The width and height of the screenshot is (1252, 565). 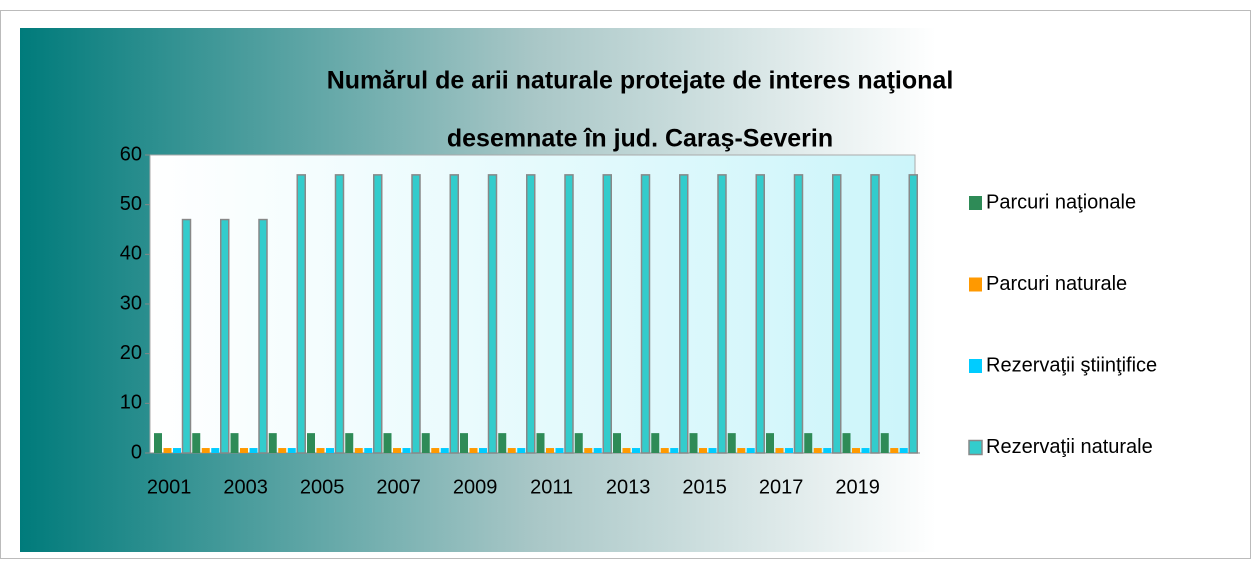 What do you see at coordinates (704, 487) in the screenshot?
I see `x-tick-label: 2015` at bounding box center [704, 487].